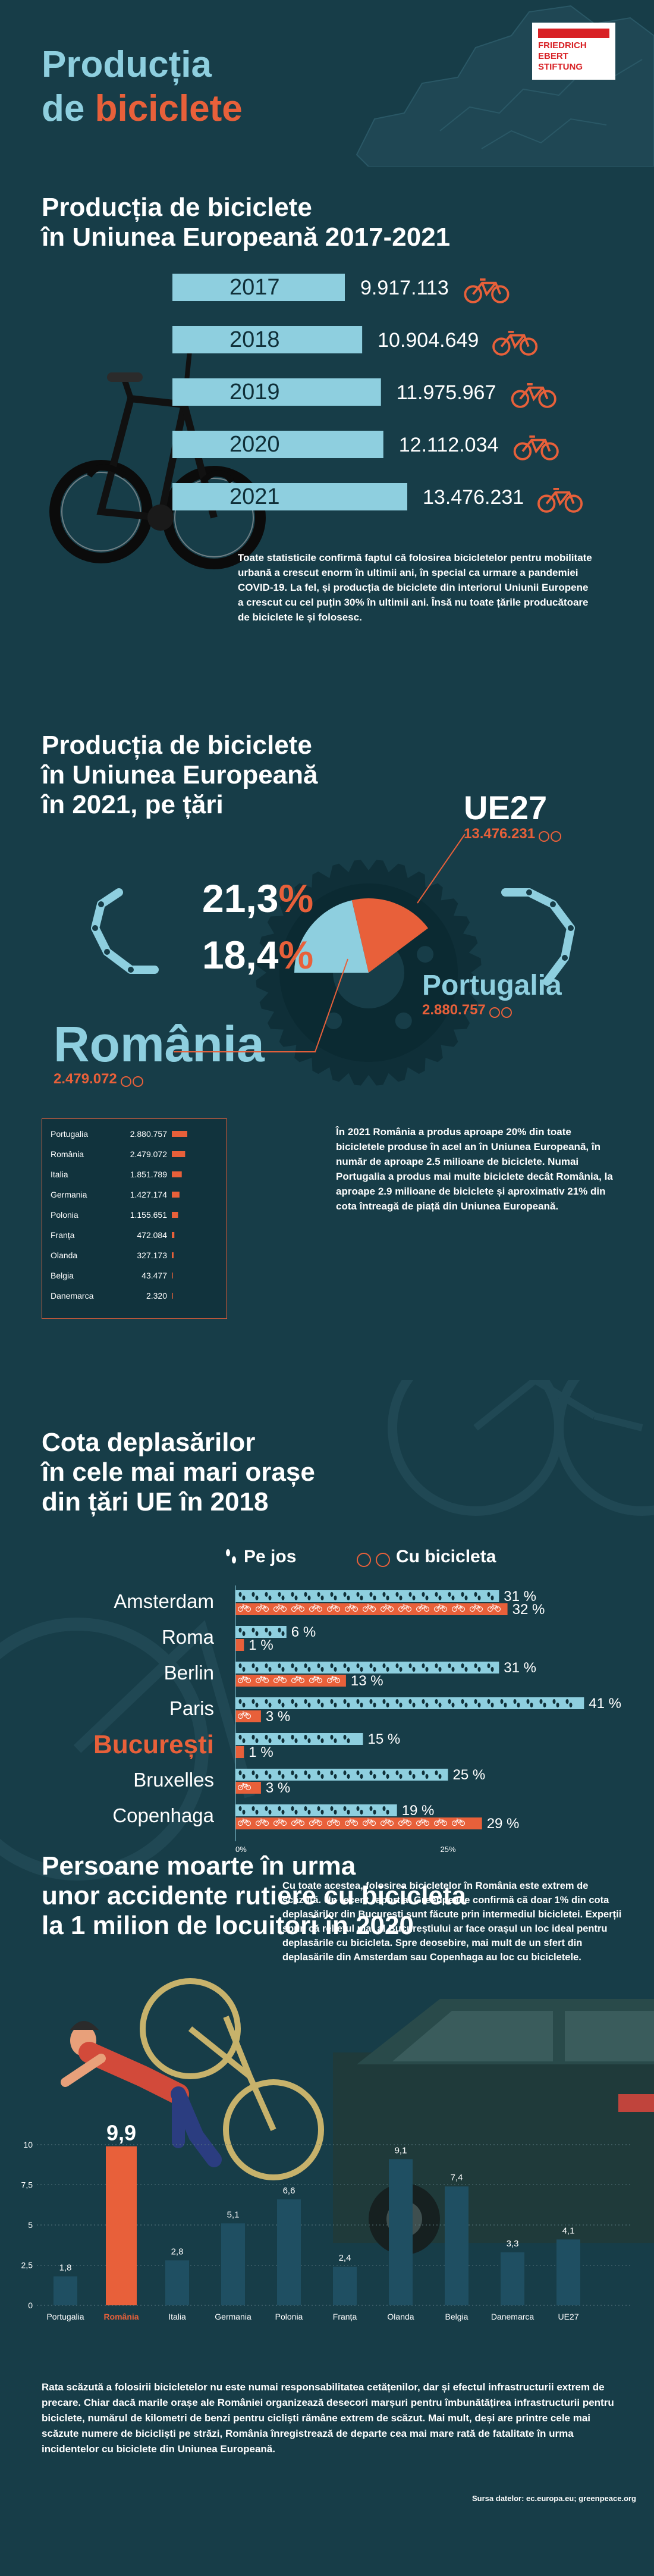 The image size is (654, 2576). What do you see at coordinates (255, 393) in the screenshot?
I see `production-year-label: 2019` at bounding box center [255, 393].